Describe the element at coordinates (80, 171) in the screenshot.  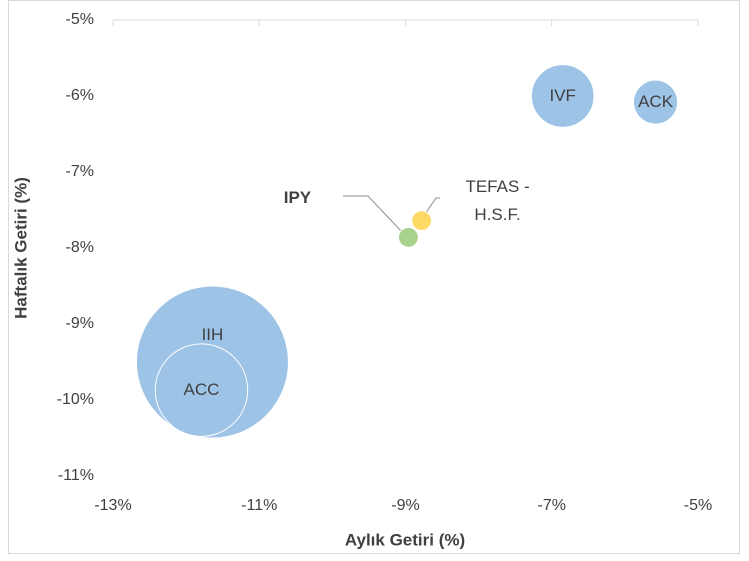
I see `y-tick-label: -7%` at that location.